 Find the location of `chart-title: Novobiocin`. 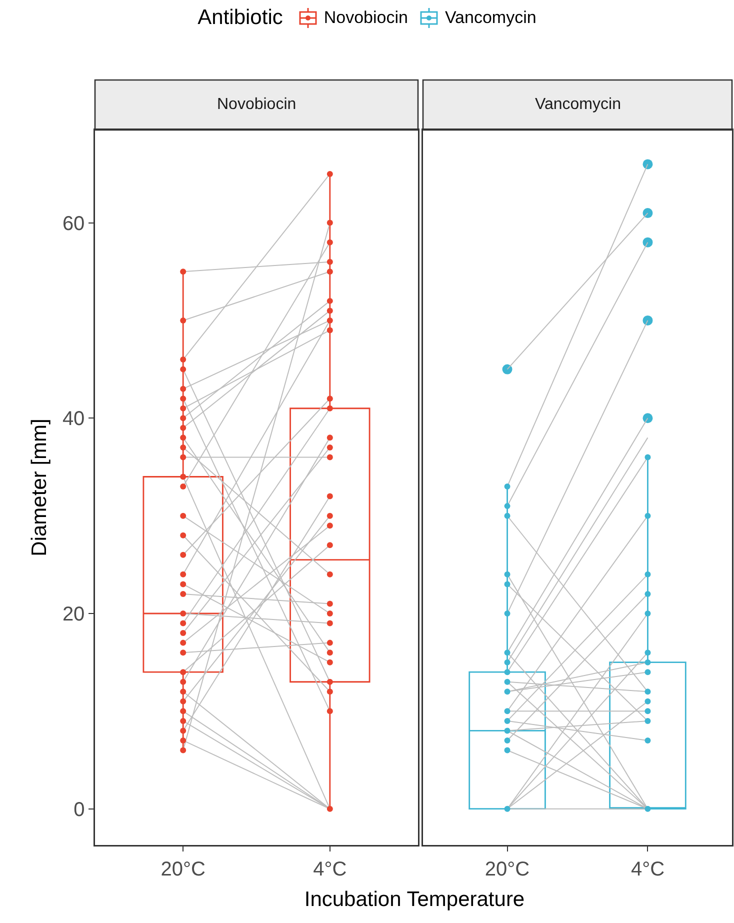

chart-title: Novobiocin is located at coordinates (256, 104).